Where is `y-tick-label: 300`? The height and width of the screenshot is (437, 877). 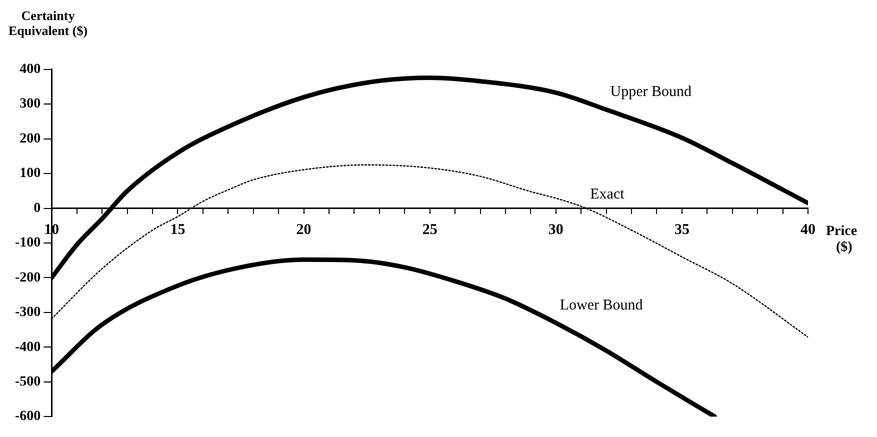 y-tick-label: 300 is located at coordinates (30, 104).